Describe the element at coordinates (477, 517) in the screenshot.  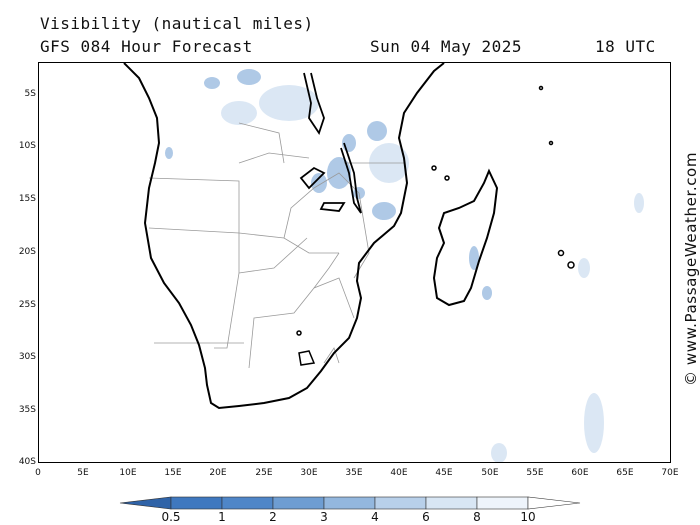
I see `legend-label: 8` at that location.